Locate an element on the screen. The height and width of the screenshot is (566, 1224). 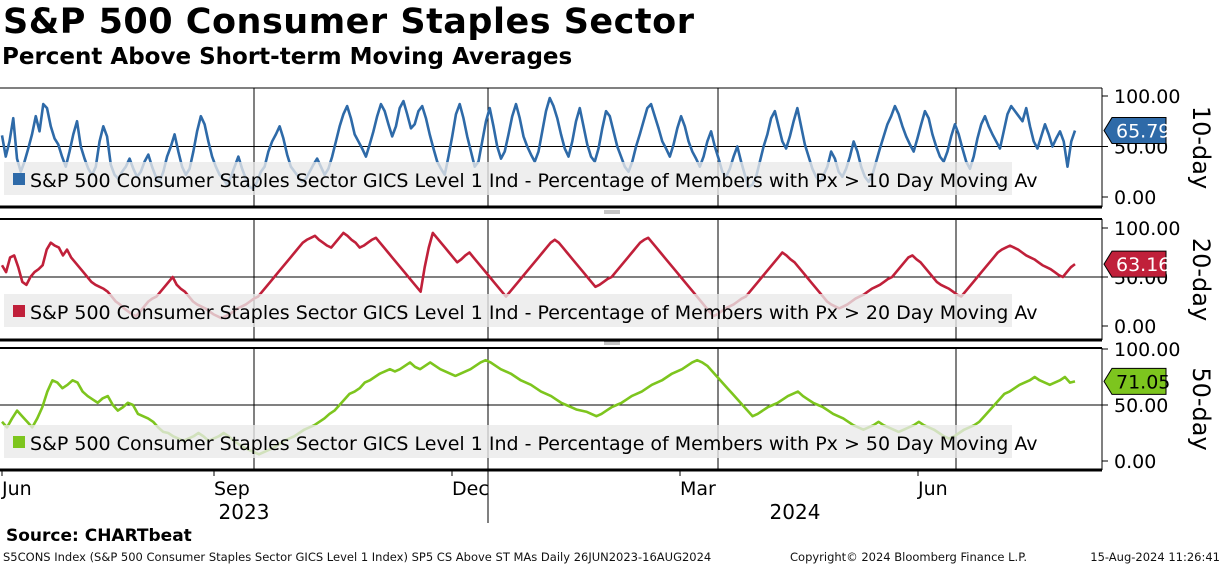
chart-subtitle: Percent Above Short-term Moving Averages is located at coordinates (287, 57).